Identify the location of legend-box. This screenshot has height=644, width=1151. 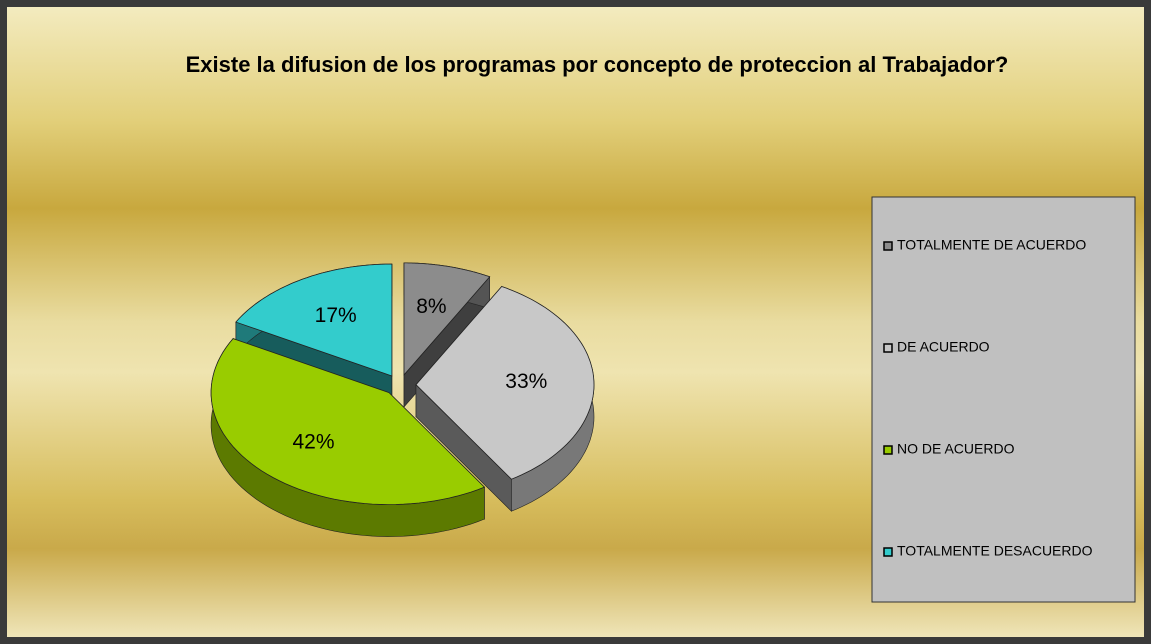
(1003, 399).